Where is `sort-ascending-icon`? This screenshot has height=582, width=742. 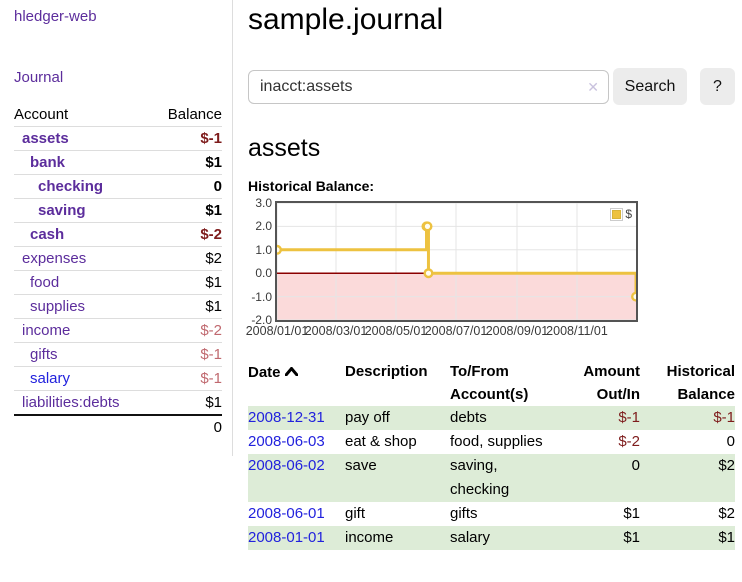 sort-ascending-icon is located at coordinates (291, 371).